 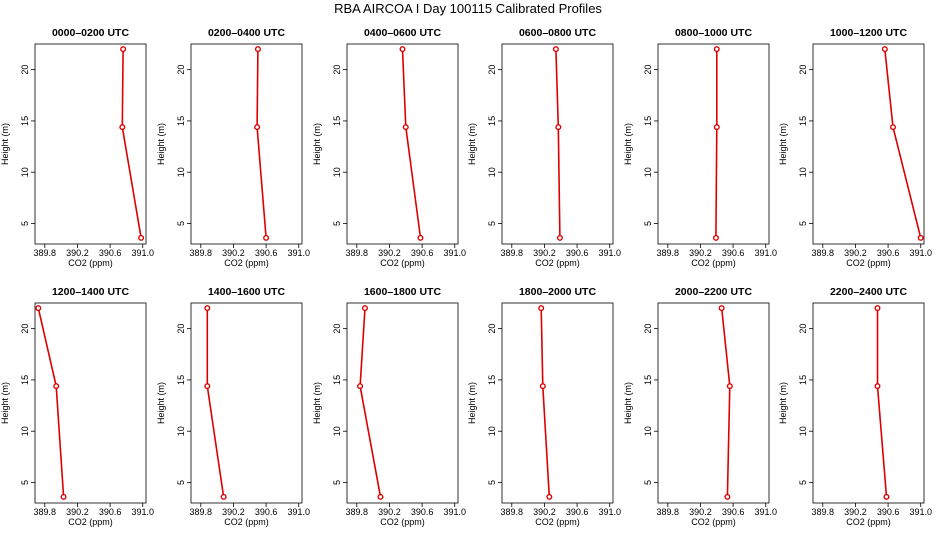 I want to click on panel-5-y-tick-label: 15, so click(x=648, y=121).